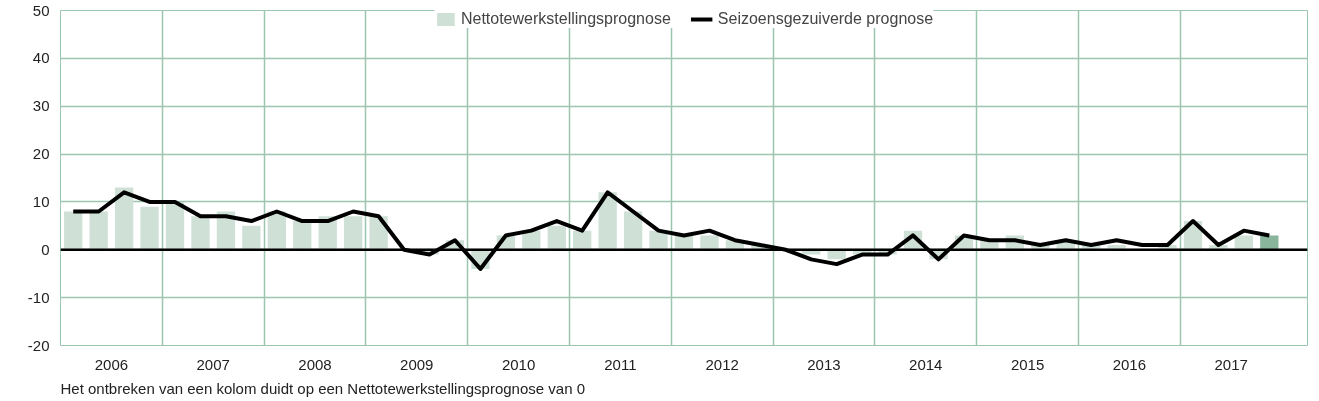 This screenshot has height=401, width=1319. Describe the element at coordinates (111, 364) in the screenshot. I see `x-tick-label: 2006` at that location.